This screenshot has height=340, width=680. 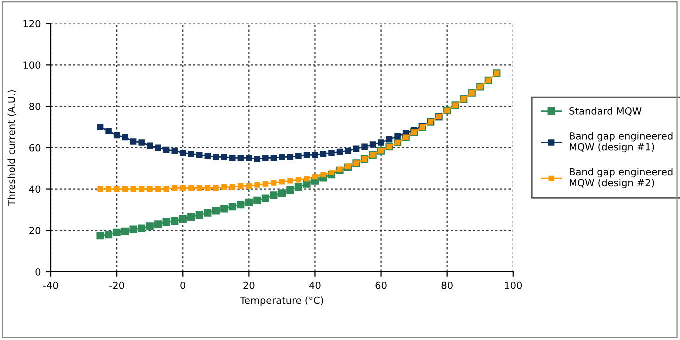 What do you see at coordinates (35, 148) in the screenshot?
I see `y-tick-label: 60` at bounding box center [35, 148].